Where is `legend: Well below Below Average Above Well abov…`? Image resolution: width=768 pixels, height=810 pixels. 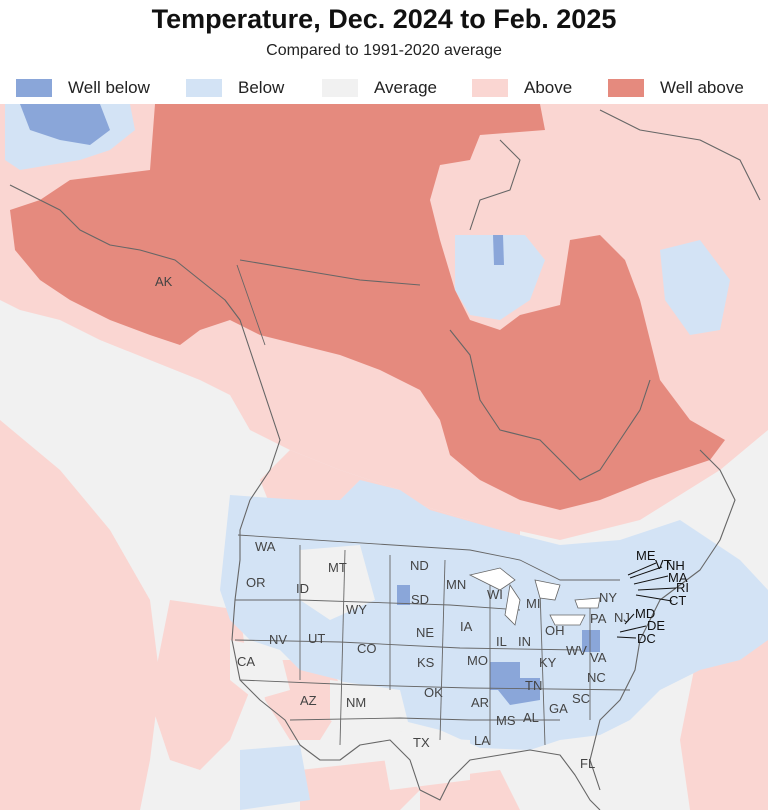
legend: Well below Below Average Above Well abov… is located at coordinates (384, 88).